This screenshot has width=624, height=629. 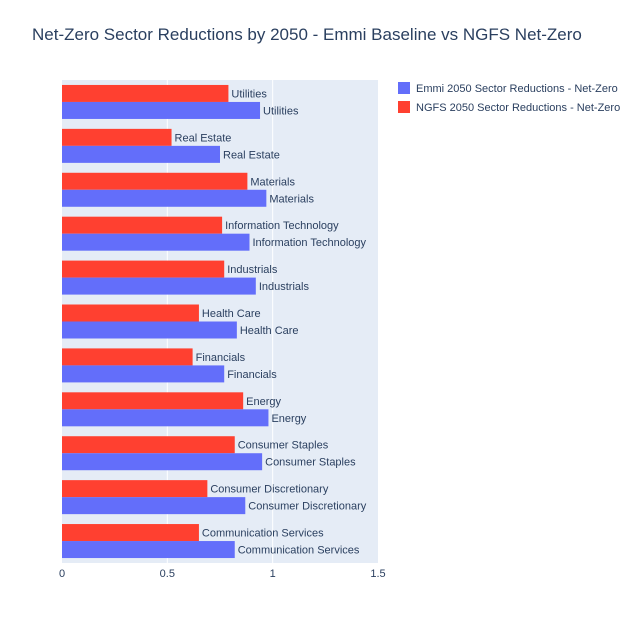 What do you see at coordinates (377, 574) in the screenshot?
I see `x-tick-label: 1.5` at bounding box center [377, 574].